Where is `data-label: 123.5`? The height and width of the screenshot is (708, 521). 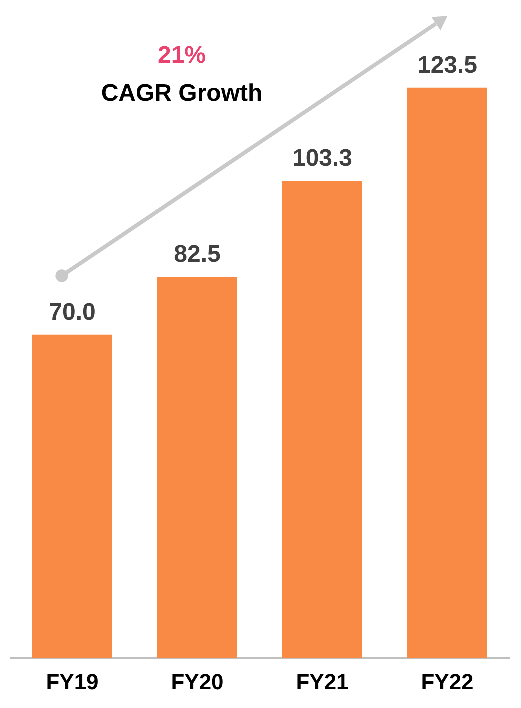
data-label: 123.5 is located at coordinates (447, 65).